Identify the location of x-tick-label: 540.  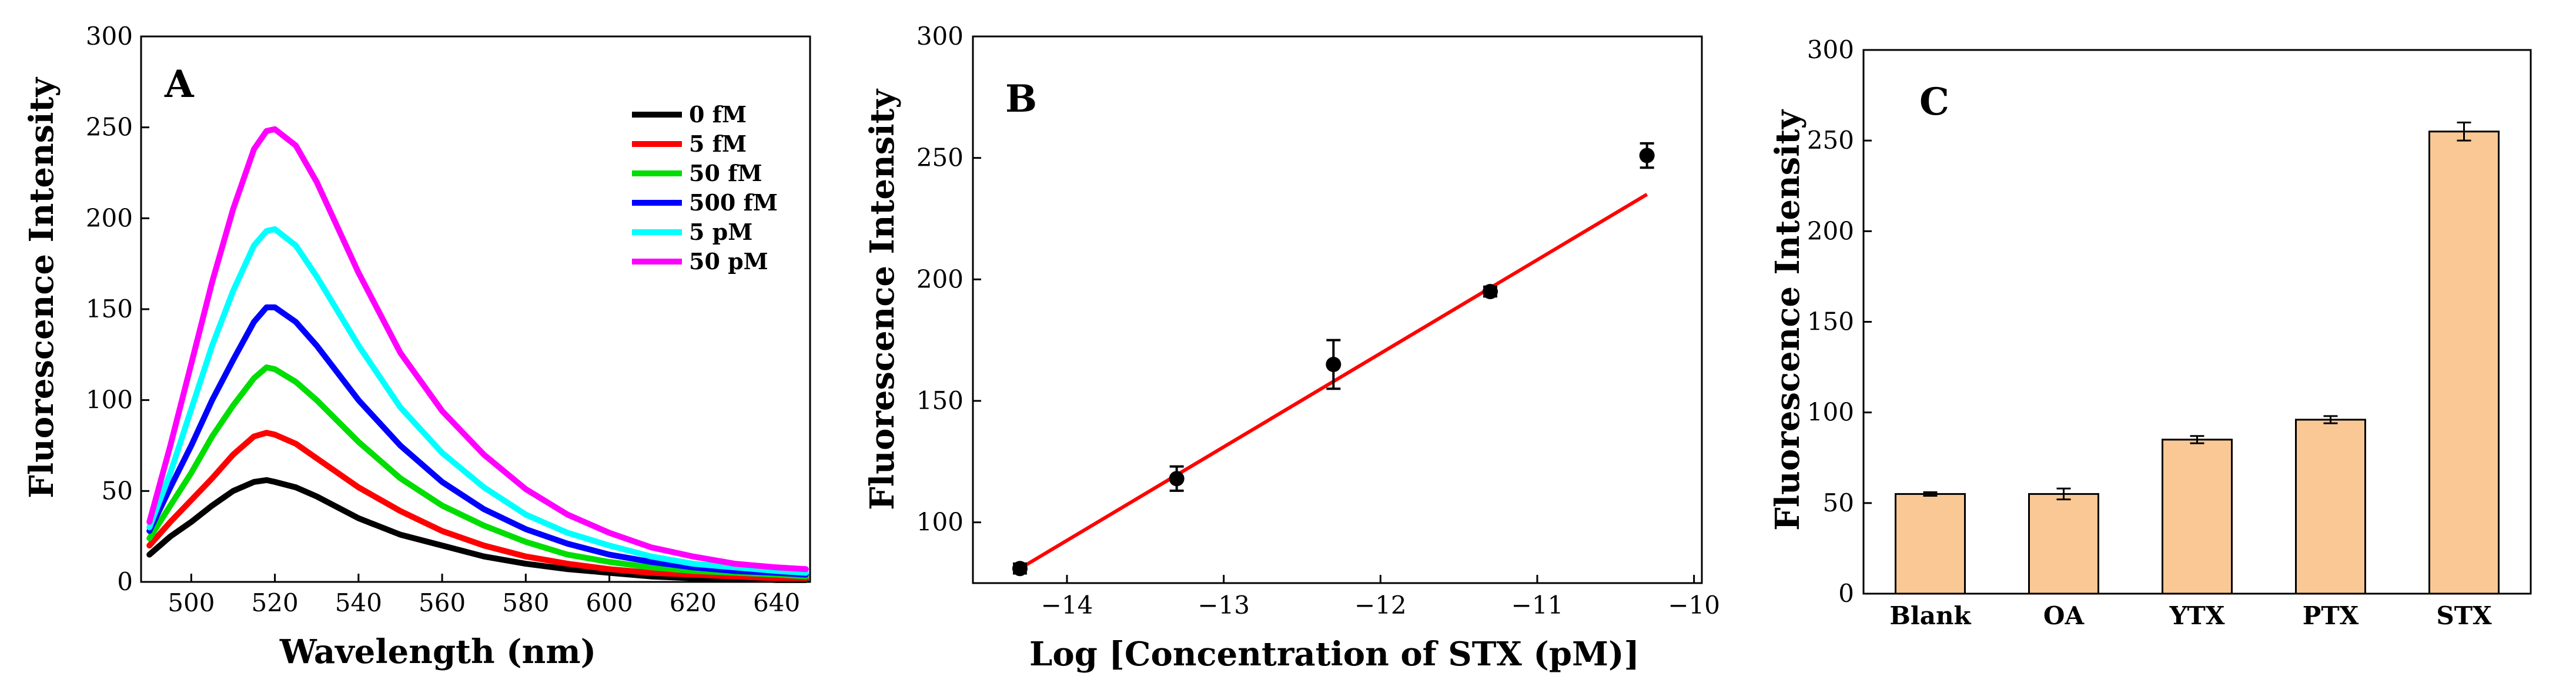
(358, 602).